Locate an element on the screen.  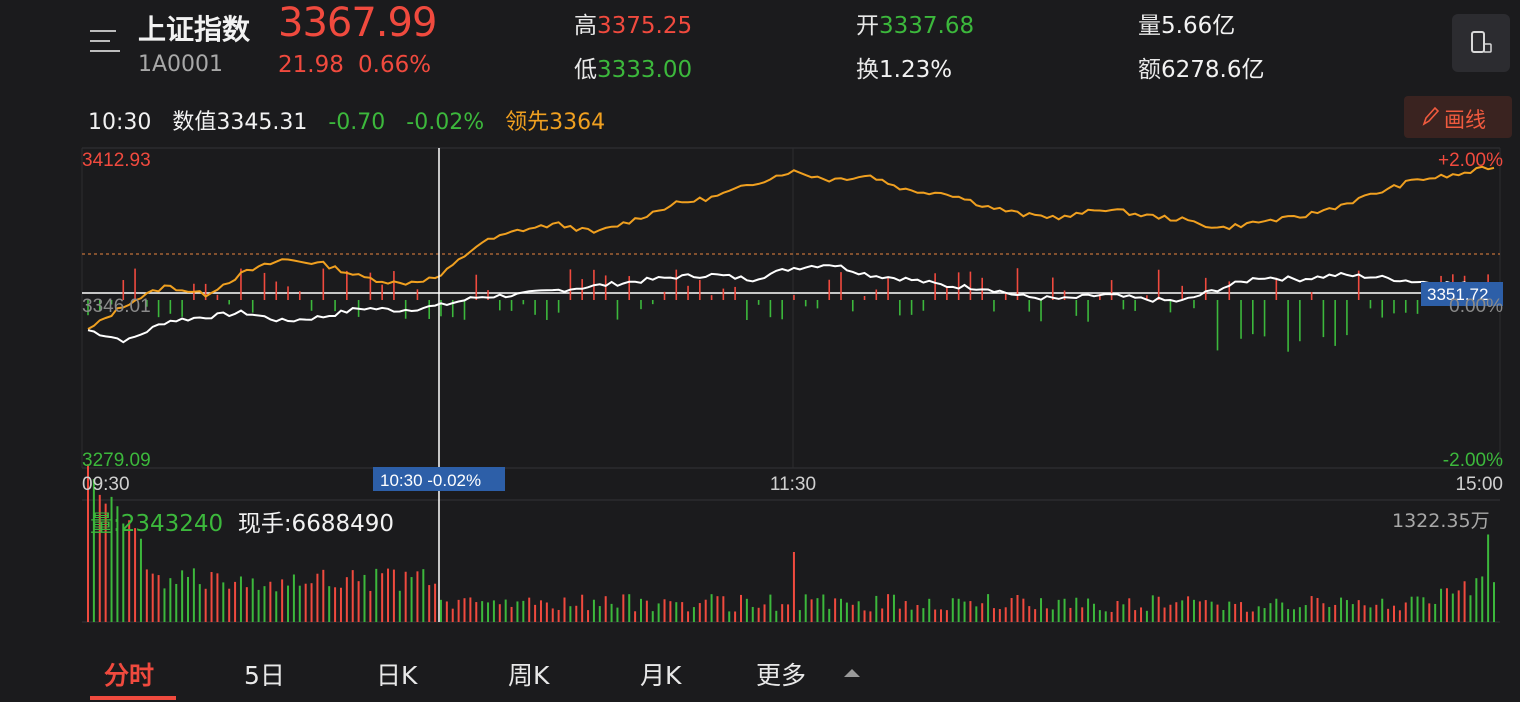
index-code: 1A0001 is located at coordinates (181, 64).